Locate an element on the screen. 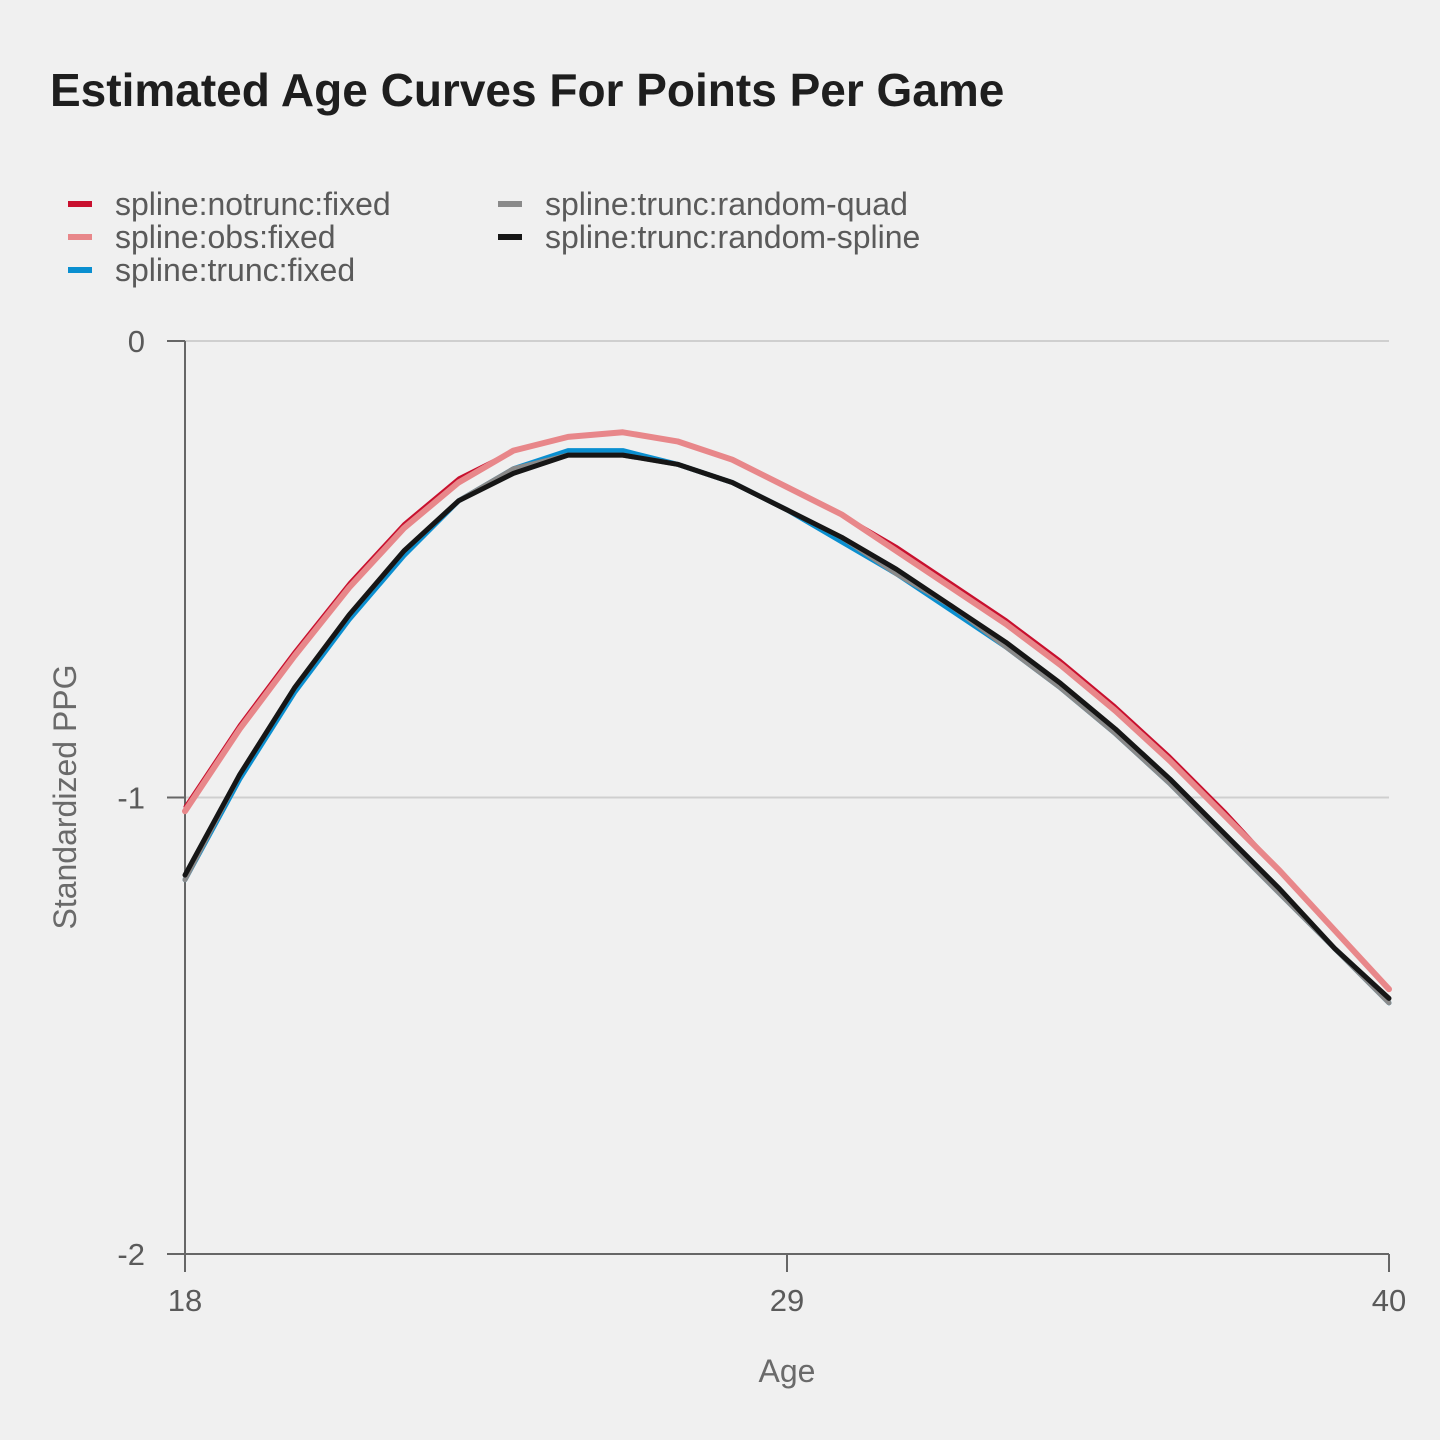 The width and height of the screenshot is (1440, 1440). legend-item-1: spline:obs:fixed is located at coordinates (202, 237).